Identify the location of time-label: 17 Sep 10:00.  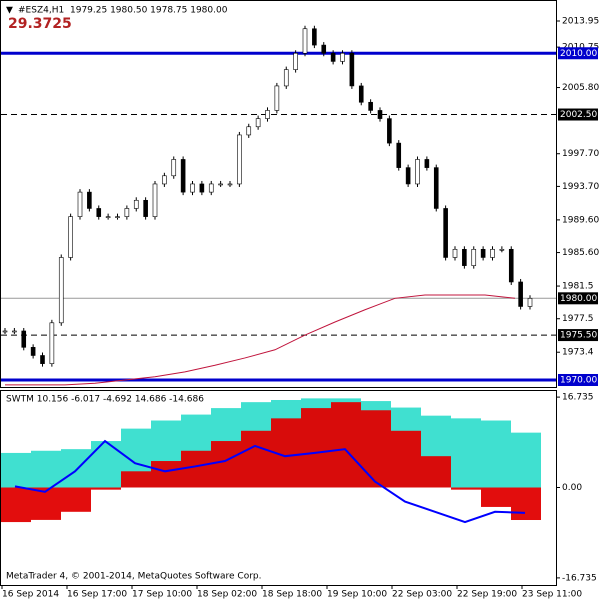
(162, 595).